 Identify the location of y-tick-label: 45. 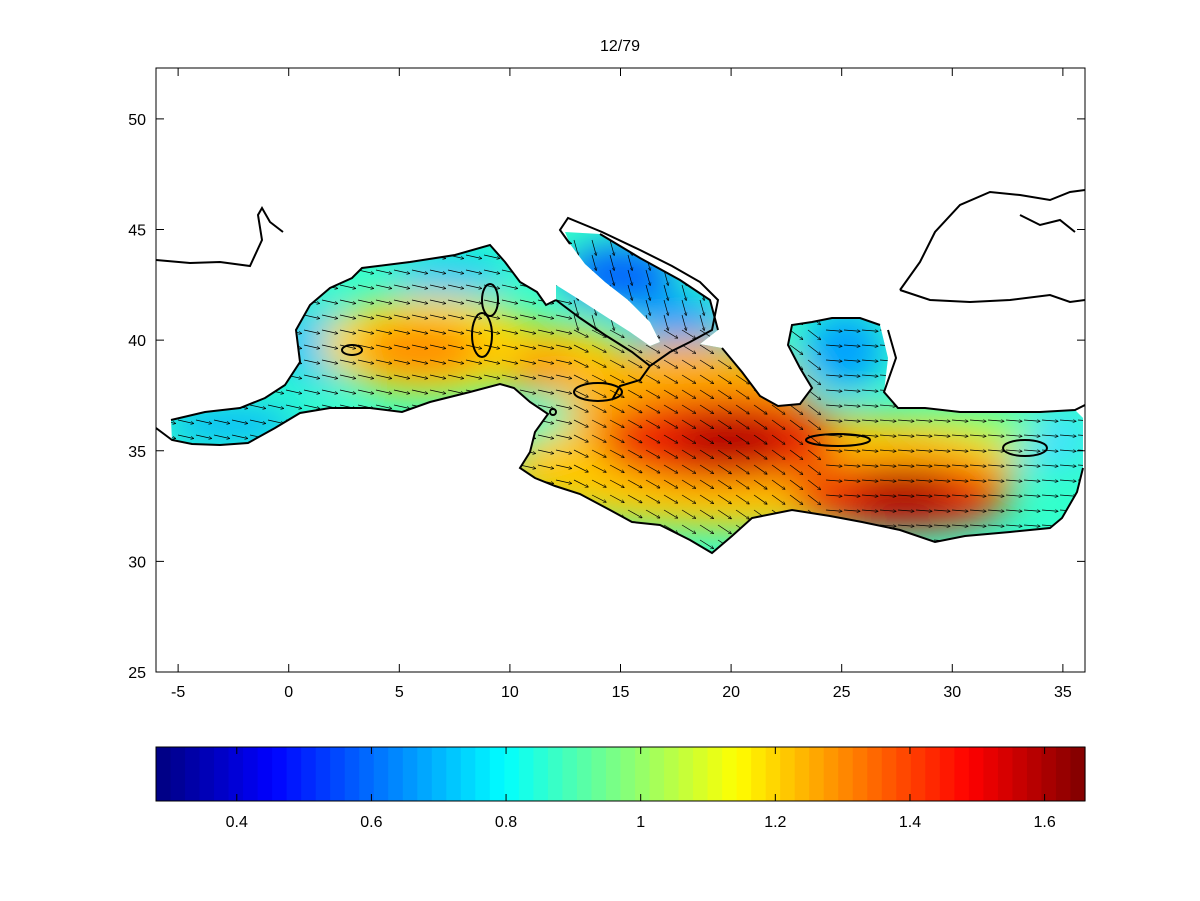
(137, 231).